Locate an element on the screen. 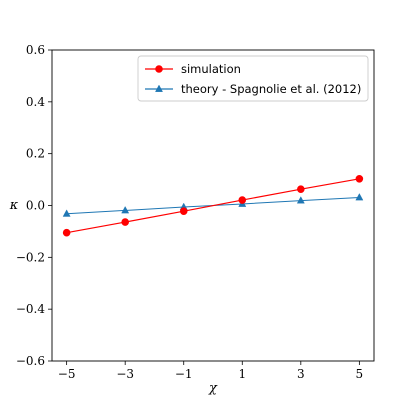 This screenshot has width=415, height=415. y-tick-label: 0.0 is located at coordinates (35, 206).